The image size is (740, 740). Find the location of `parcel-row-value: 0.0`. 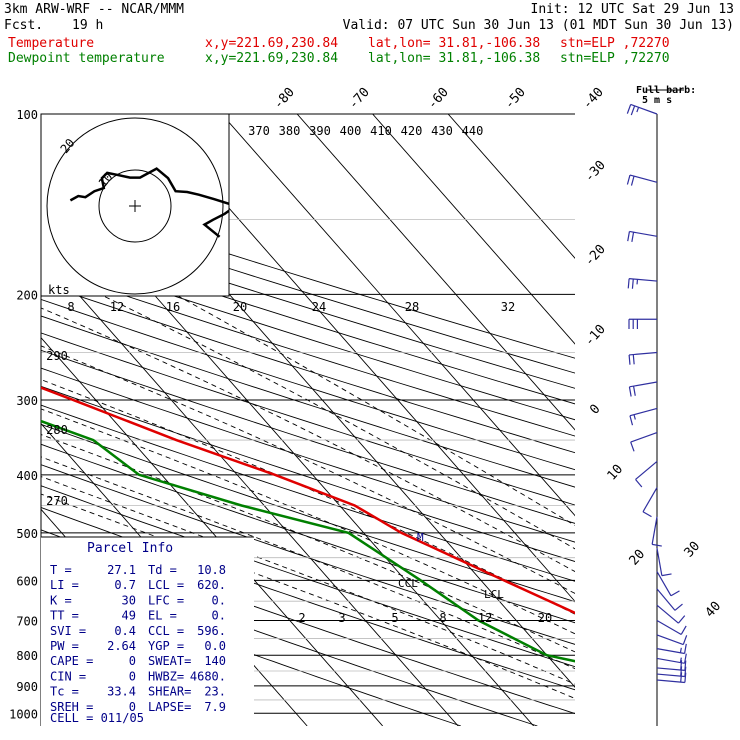

parcel-row-value: 0.0 is located at coordinates (215, 646).